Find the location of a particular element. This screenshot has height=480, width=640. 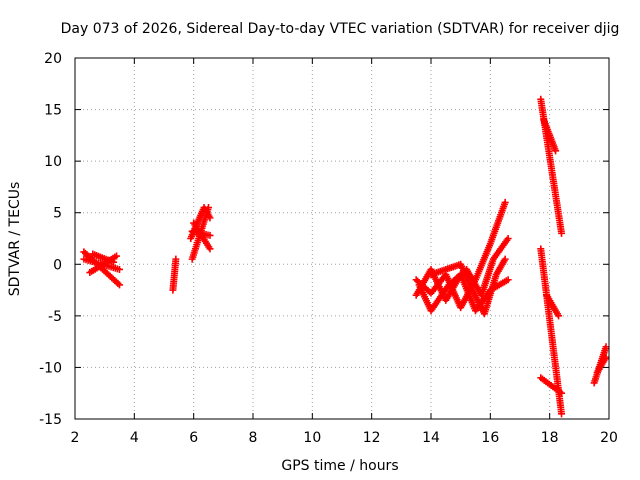

series-arc-e4 is located at coordinates (553, 305).